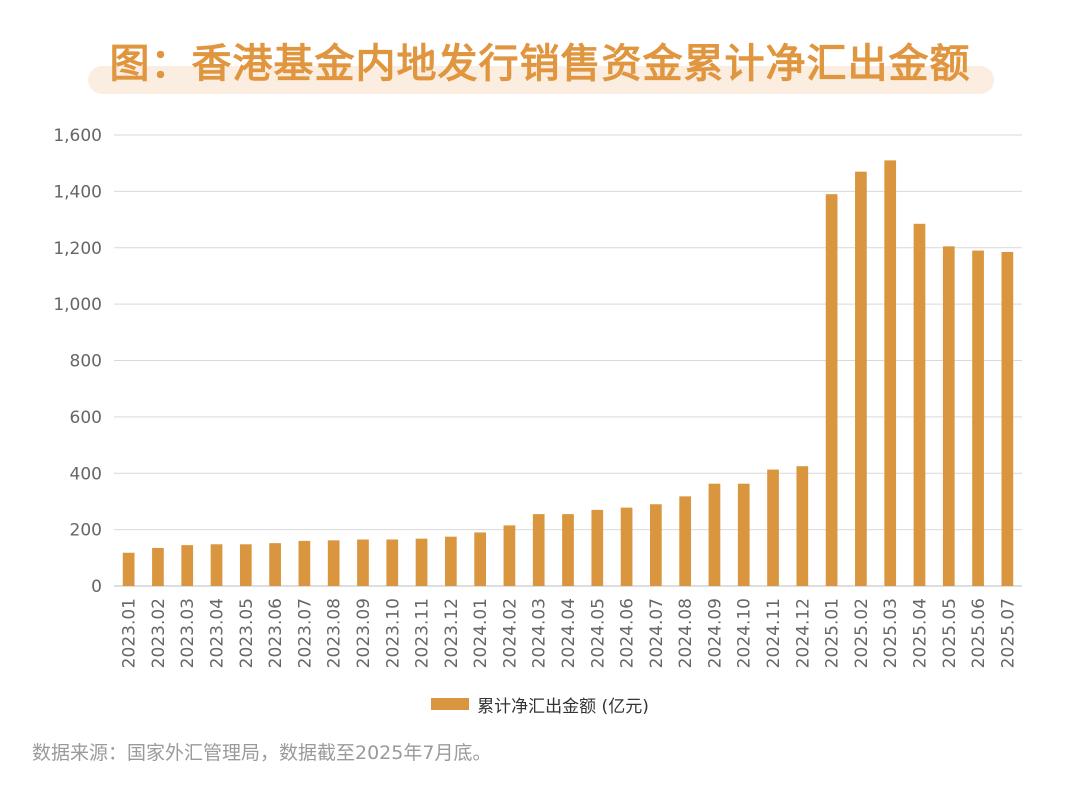 This screenshot has width=1080, height=800. Describe the element at coordinates (919, 404) in the screenshot. I see `bar-2025.04` at that location.